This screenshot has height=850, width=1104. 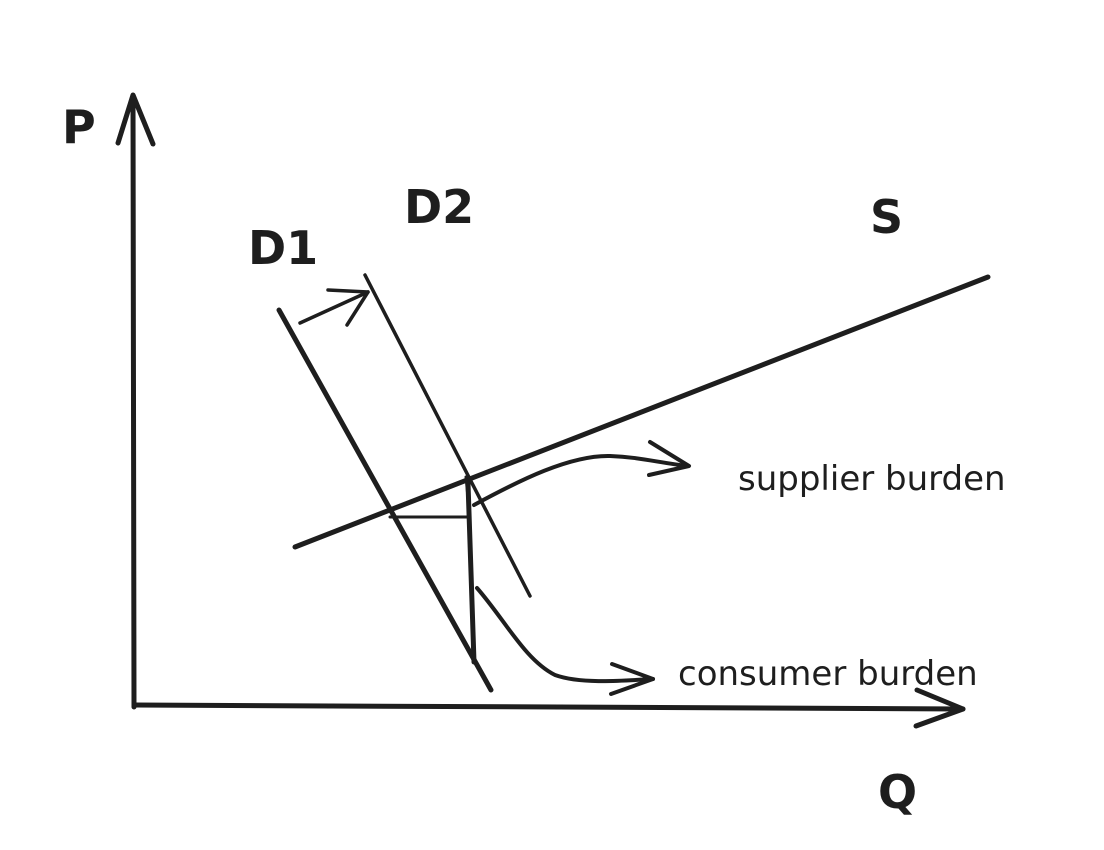 What do you see at coordinates (828, 674) in the screenshot?
I see `consumer-burden-label: consumer burden` at bounding box center [828, 674].